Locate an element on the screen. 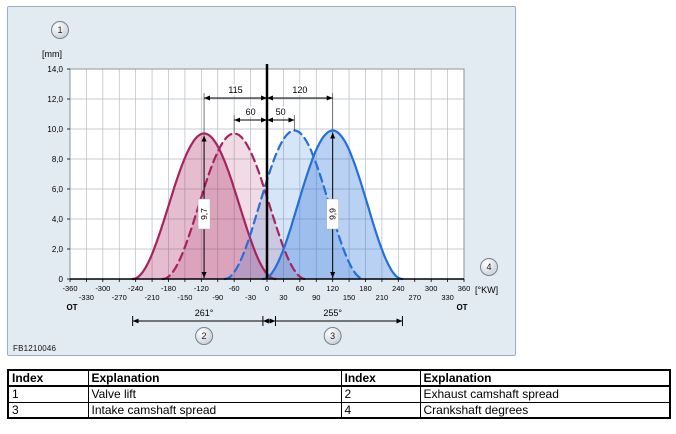 Image resolution: width=676 pixels, height=434 pixels. svg-text: -150 is located at coordinates (184, 297).